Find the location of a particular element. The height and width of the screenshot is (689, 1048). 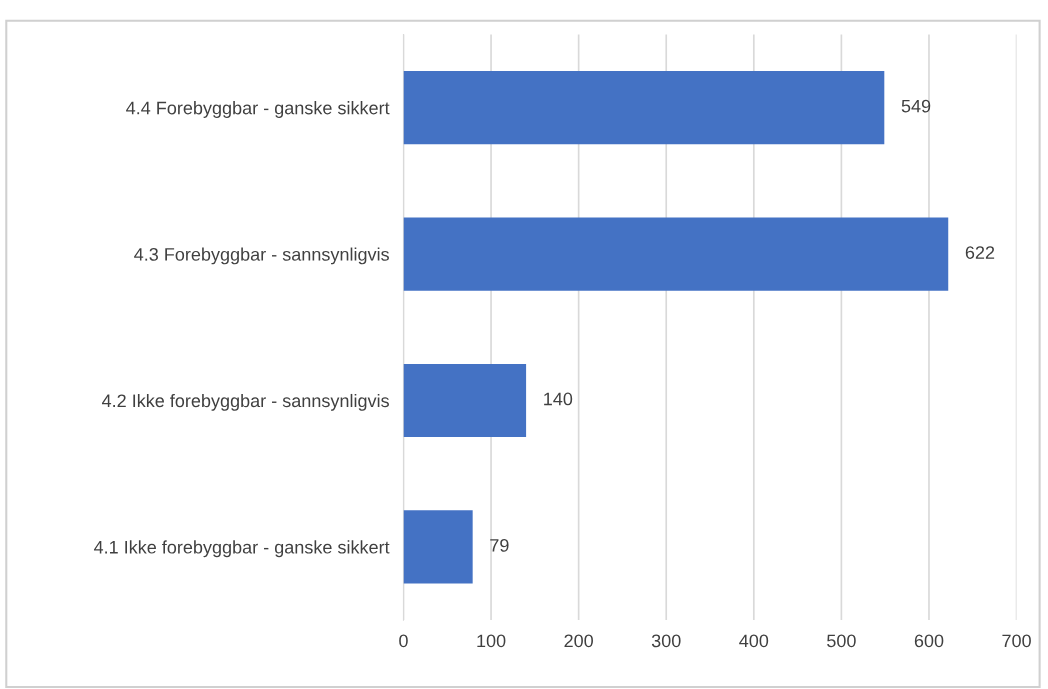

x-tick-label: 500 is located at coordinates (841, 641).